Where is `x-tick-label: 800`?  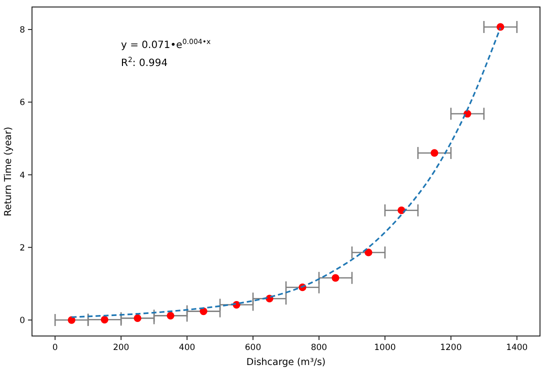 x-tick-label: 800 is located at coordinates (319, 348).